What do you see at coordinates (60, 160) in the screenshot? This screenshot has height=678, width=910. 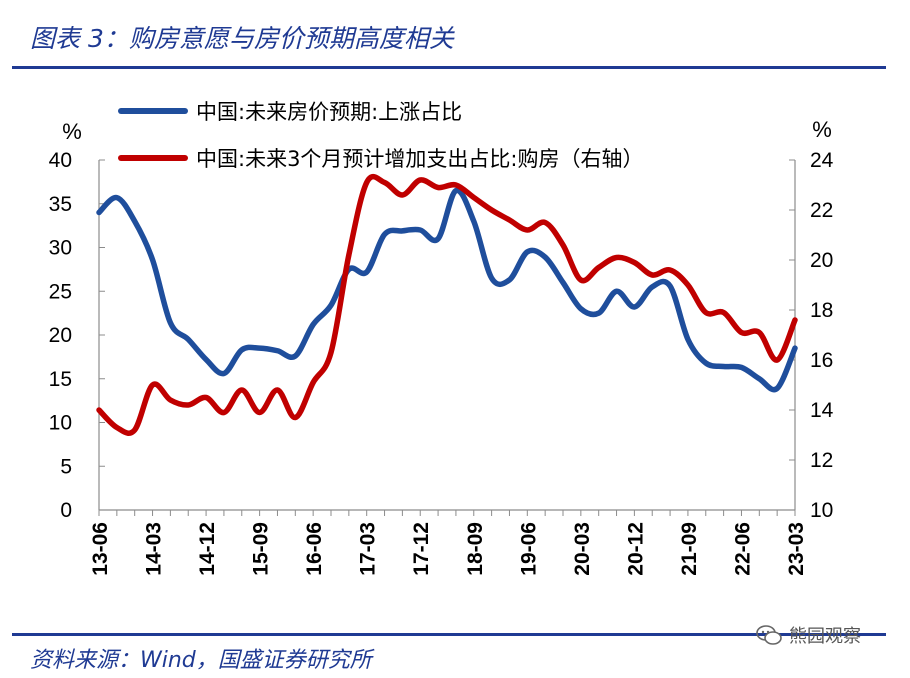 I see `left-axis-tick-label: 40` at bounding box center [60, 160].